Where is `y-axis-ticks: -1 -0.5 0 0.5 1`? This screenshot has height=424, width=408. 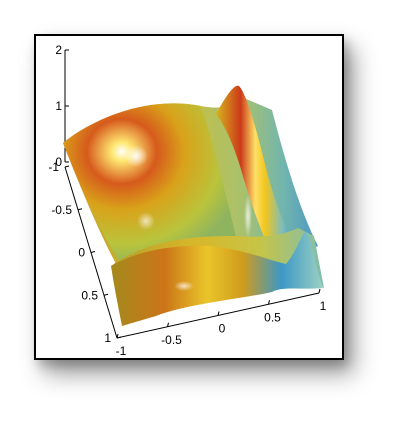
y-axis-ticks: -1 -0.5 0 0.5 1 is located at coordinates (85, 252).